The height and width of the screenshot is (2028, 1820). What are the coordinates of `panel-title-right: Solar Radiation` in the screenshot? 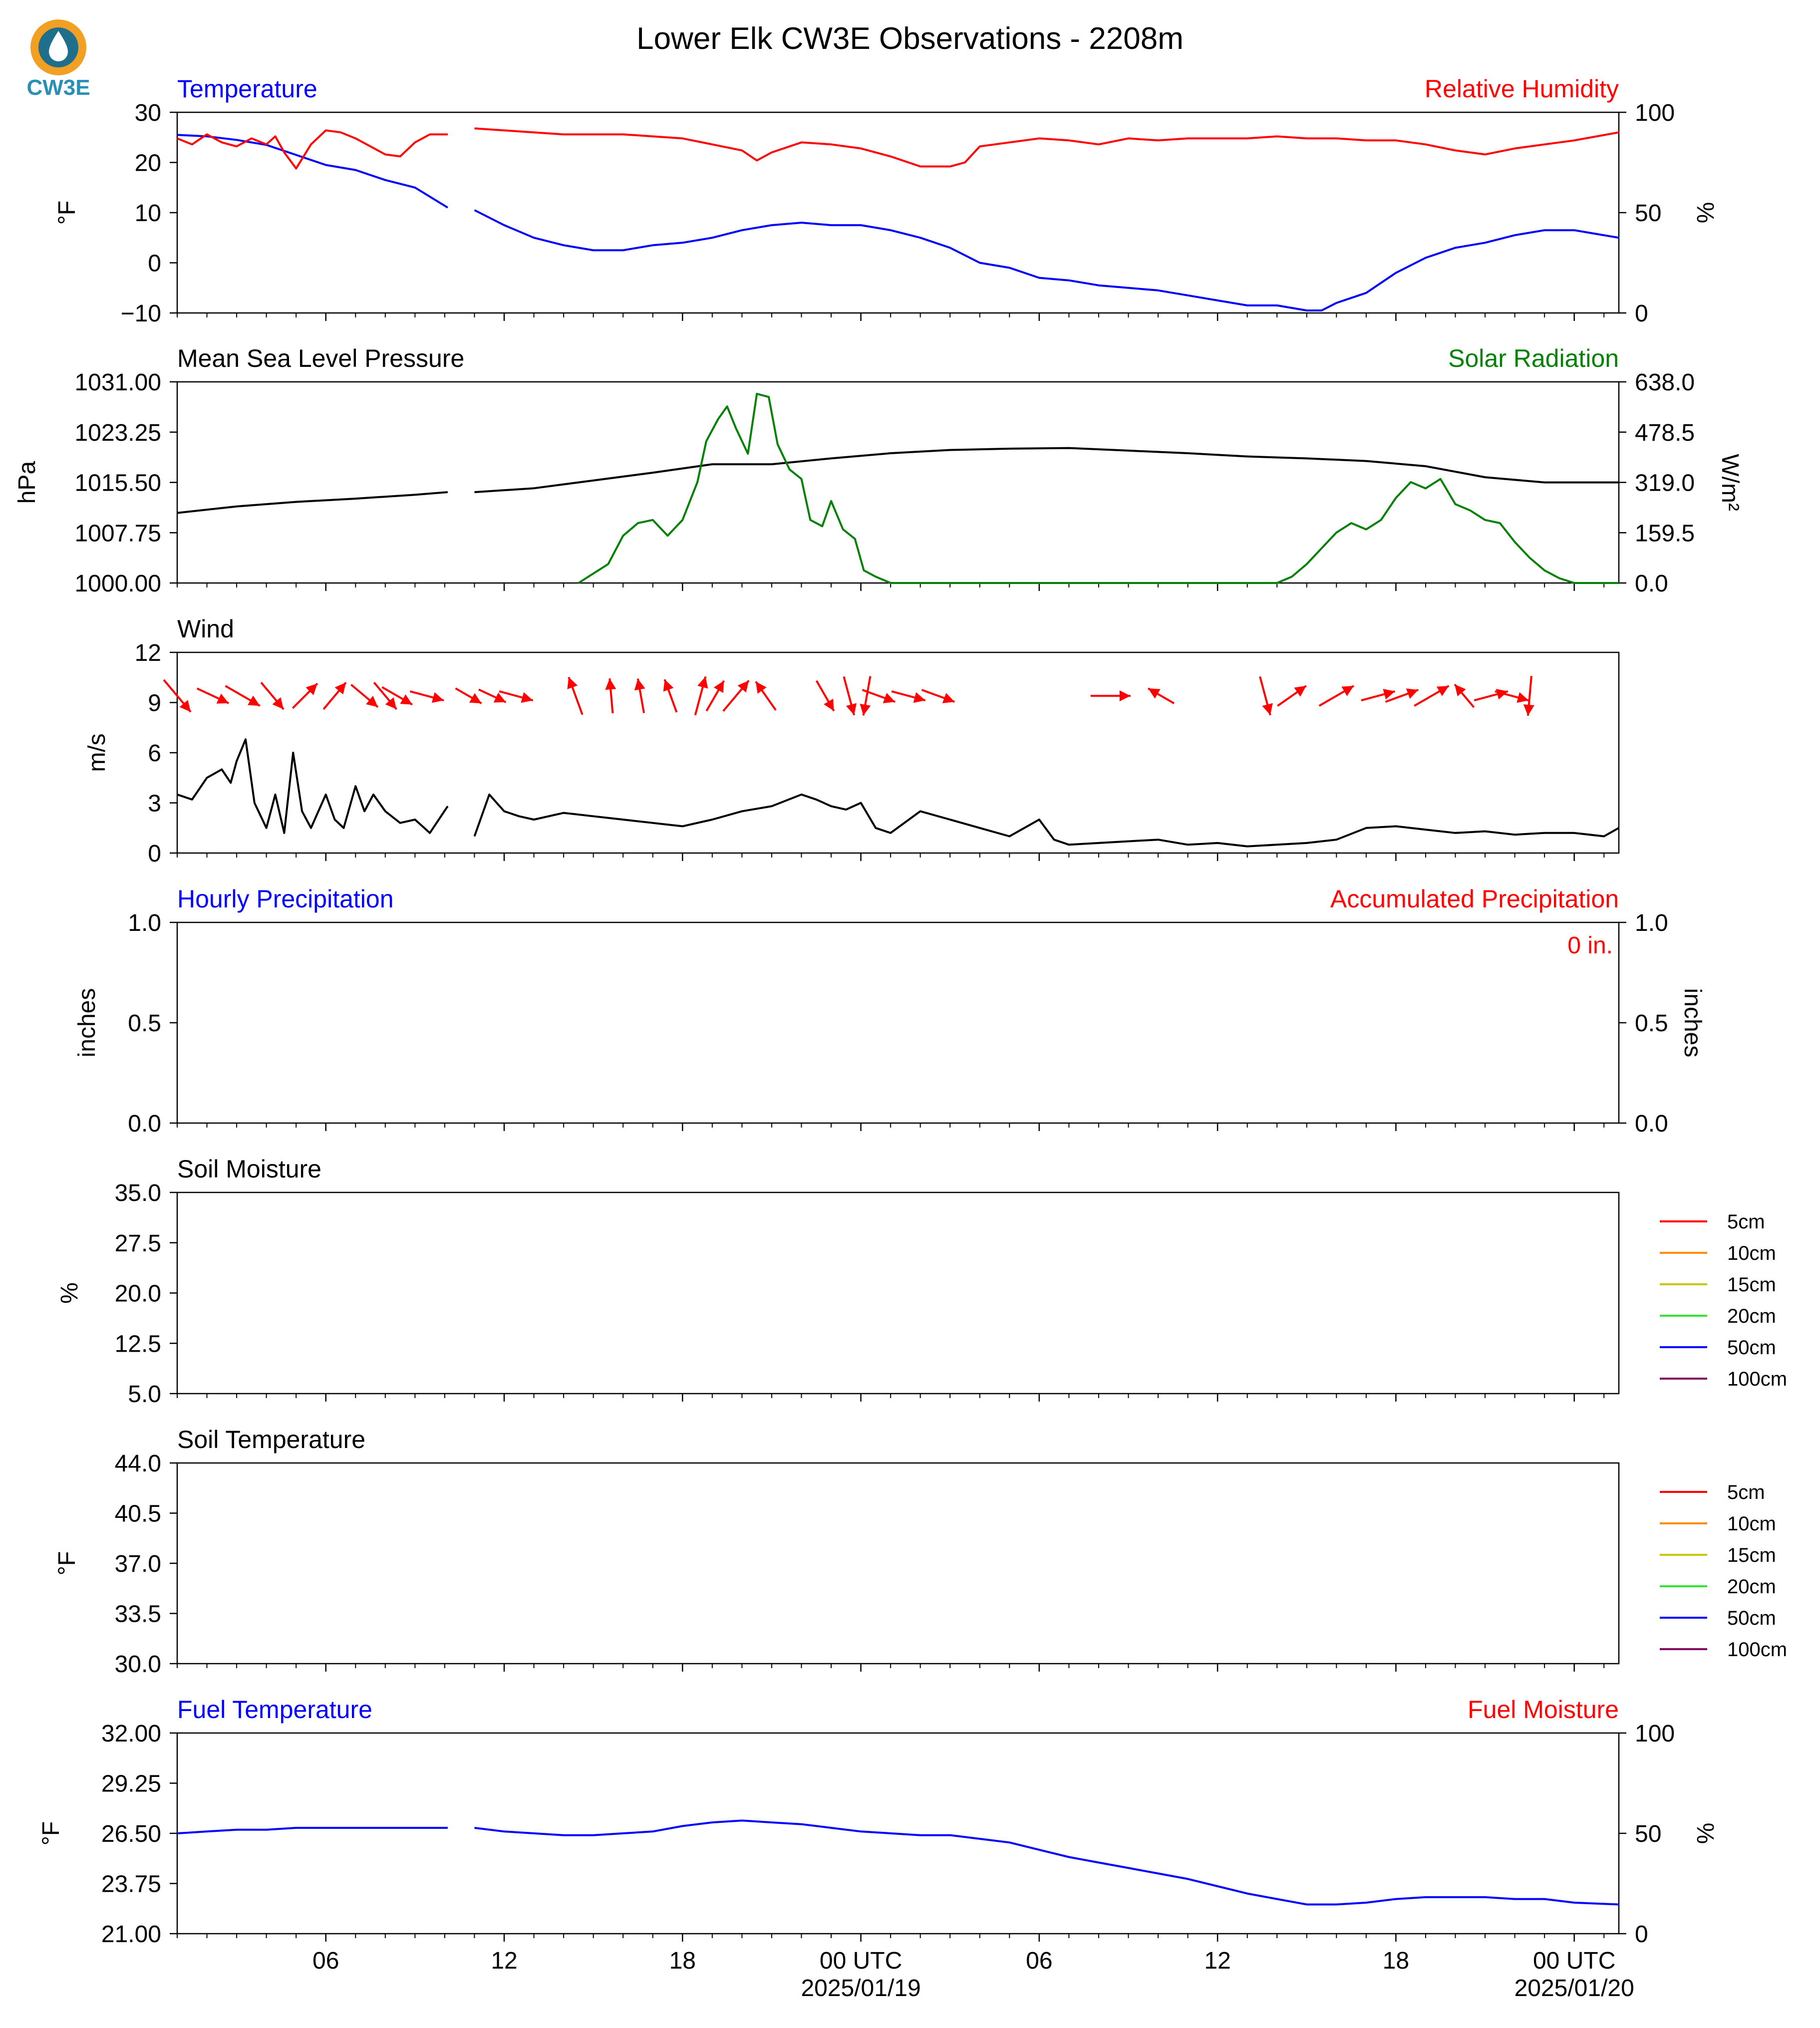 It's located at (1533, 358).